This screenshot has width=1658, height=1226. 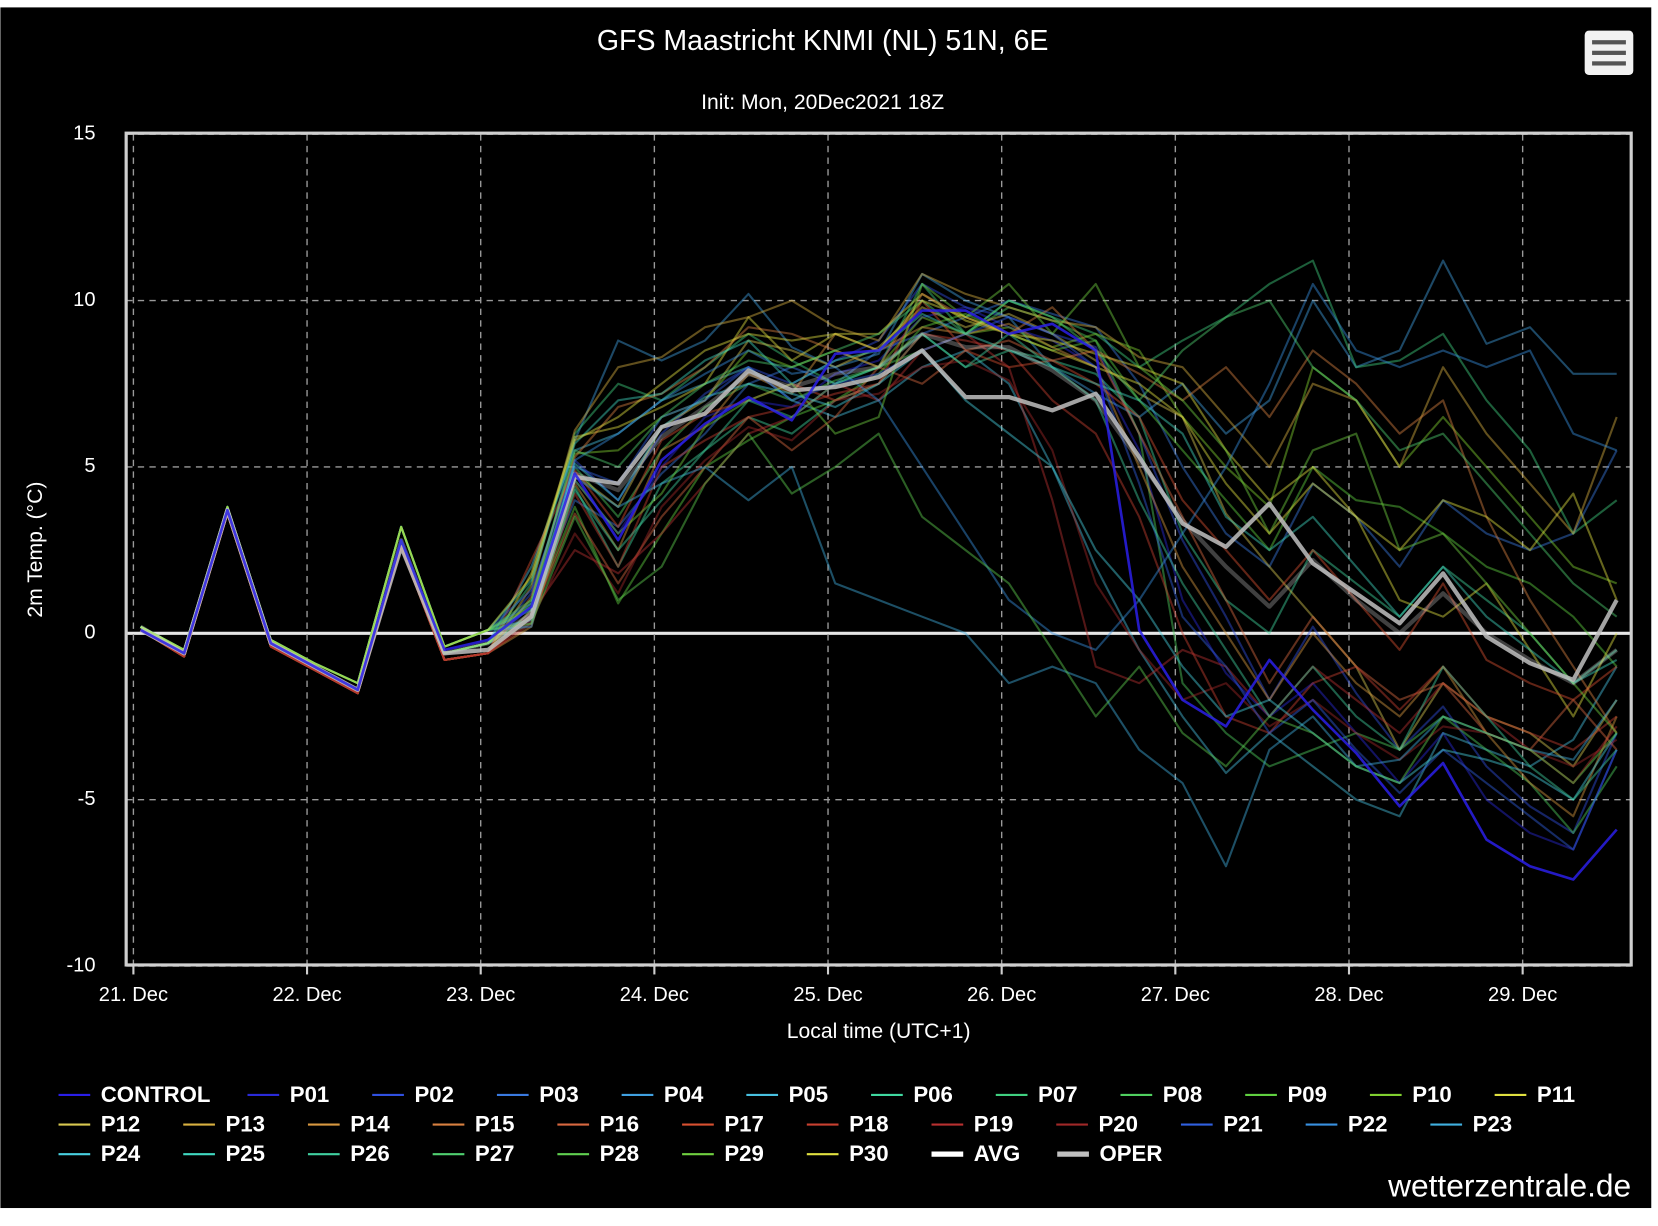 I want to click on menu-button, so click(x=1609, y=53).